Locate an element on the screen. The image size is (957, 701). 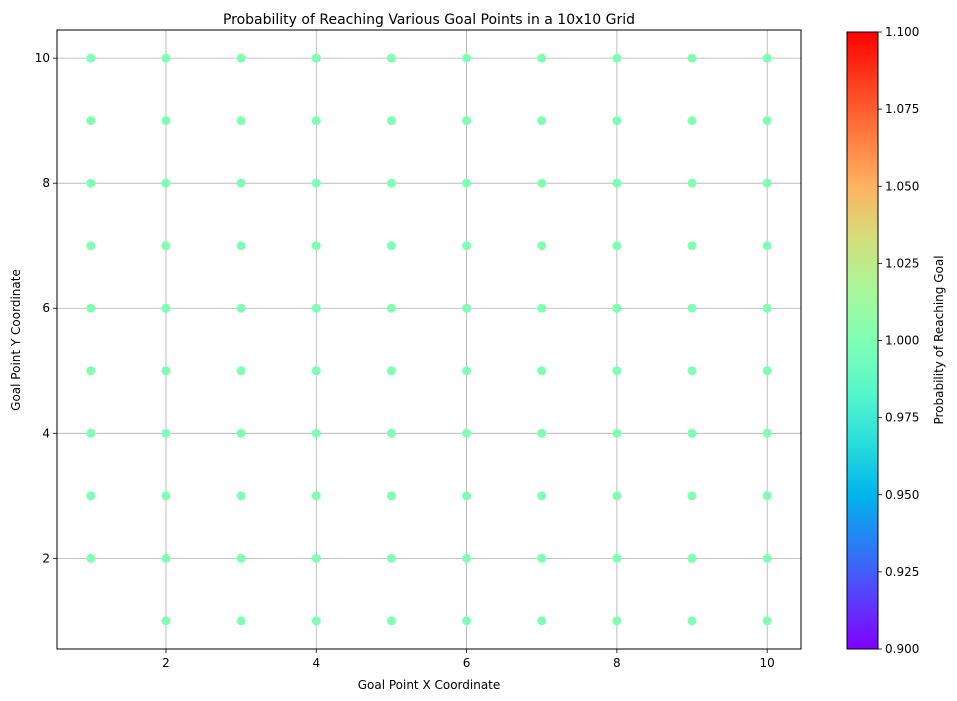
y-axis-label: Goal Point Y Coordinate is located at coordinates (16, 340).